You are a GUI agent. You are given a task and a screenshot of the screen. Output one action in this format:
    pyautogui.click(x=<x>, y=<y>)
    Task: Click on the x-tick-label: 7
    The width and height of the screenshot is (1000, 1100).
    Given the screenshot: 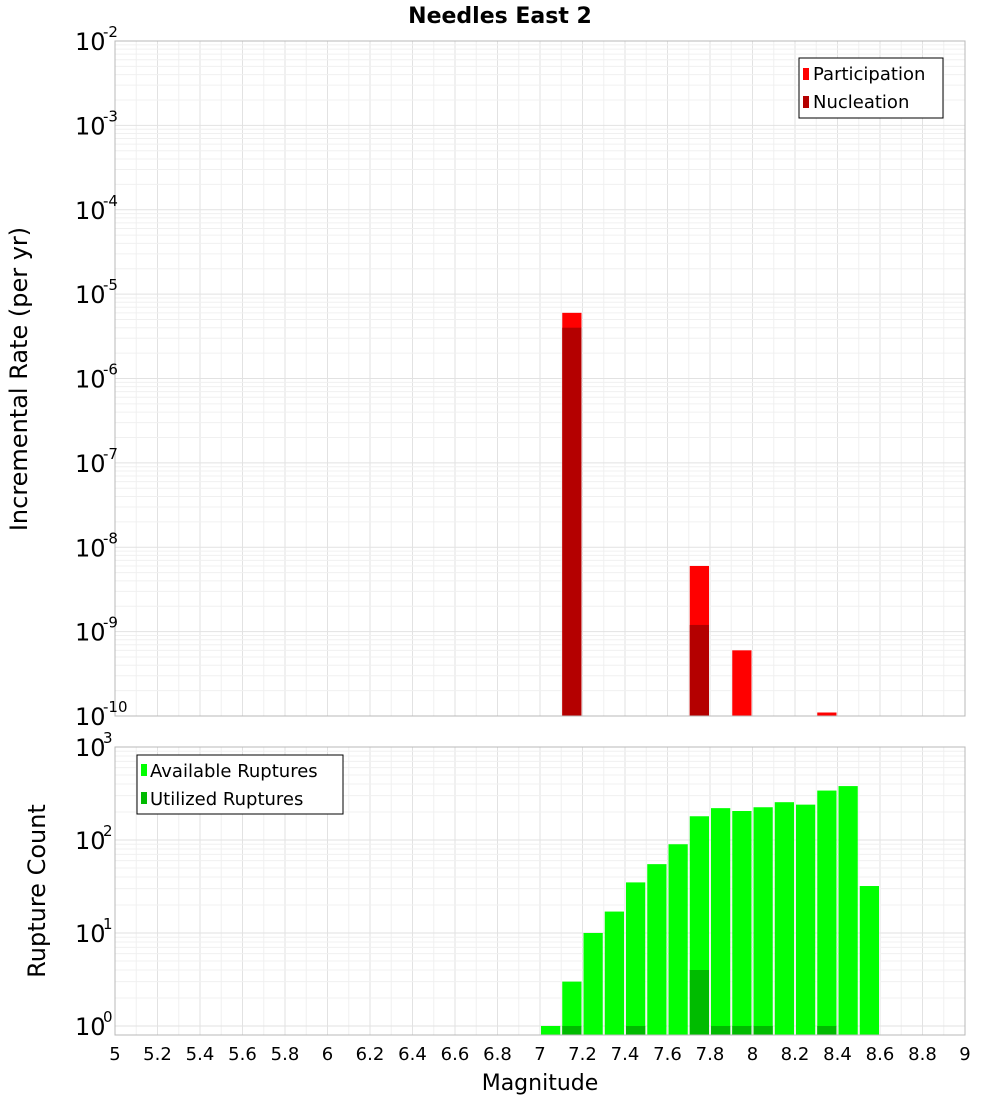 What is the action you would take?
    pyautogui.click(x=539, y=1054)
    